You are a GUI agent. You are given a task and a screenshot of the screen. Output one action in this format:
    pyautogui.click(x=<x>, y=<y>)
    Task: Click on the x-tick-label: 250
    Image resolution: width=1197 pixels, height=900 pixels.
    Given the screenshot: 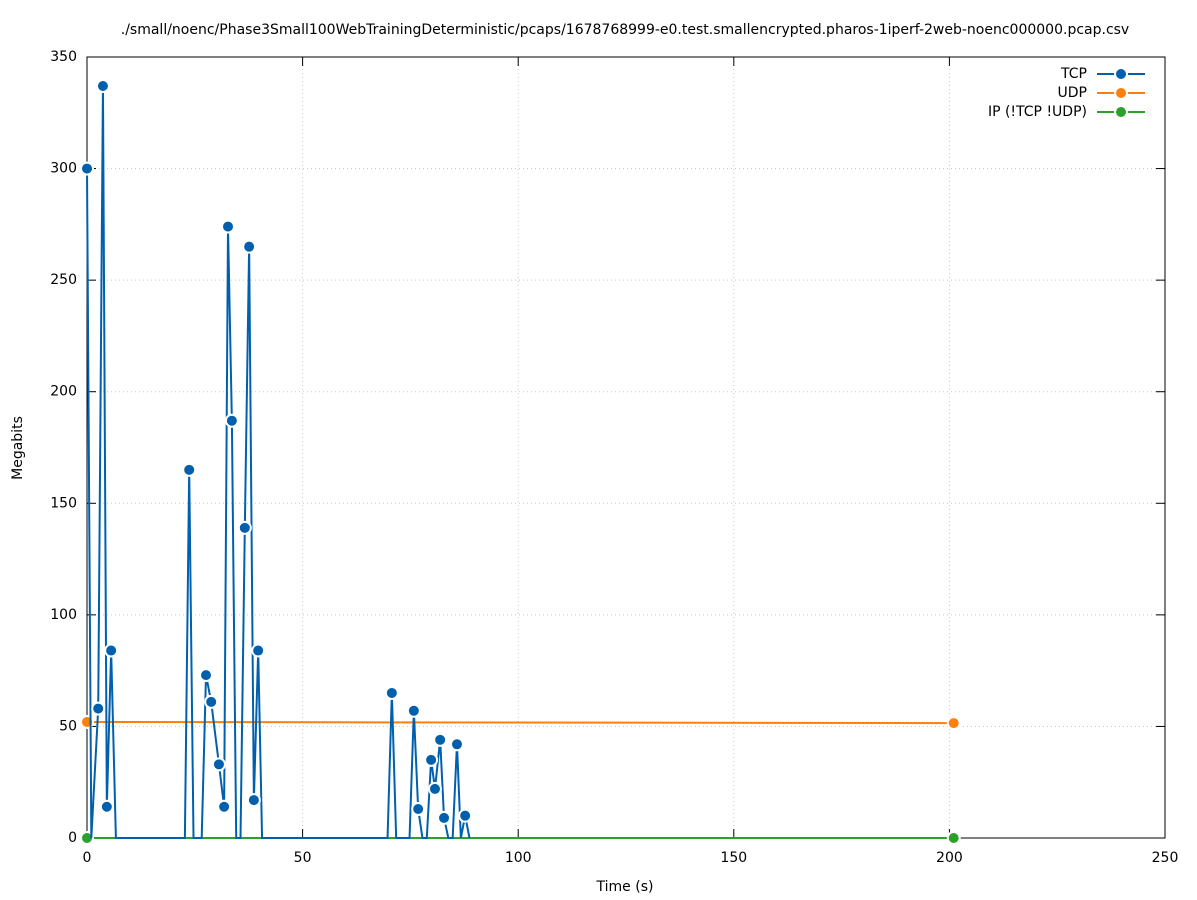 What is the action you would take?
    pyautogui.click(x=1165, y=858)
    